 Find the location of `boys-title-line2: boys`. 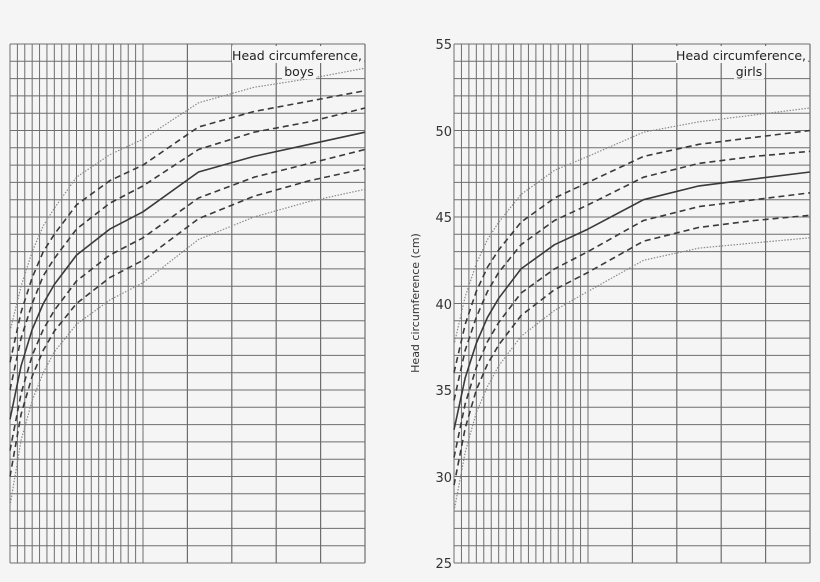

boys-title-line2: boys is located at coordinates (299, 71).